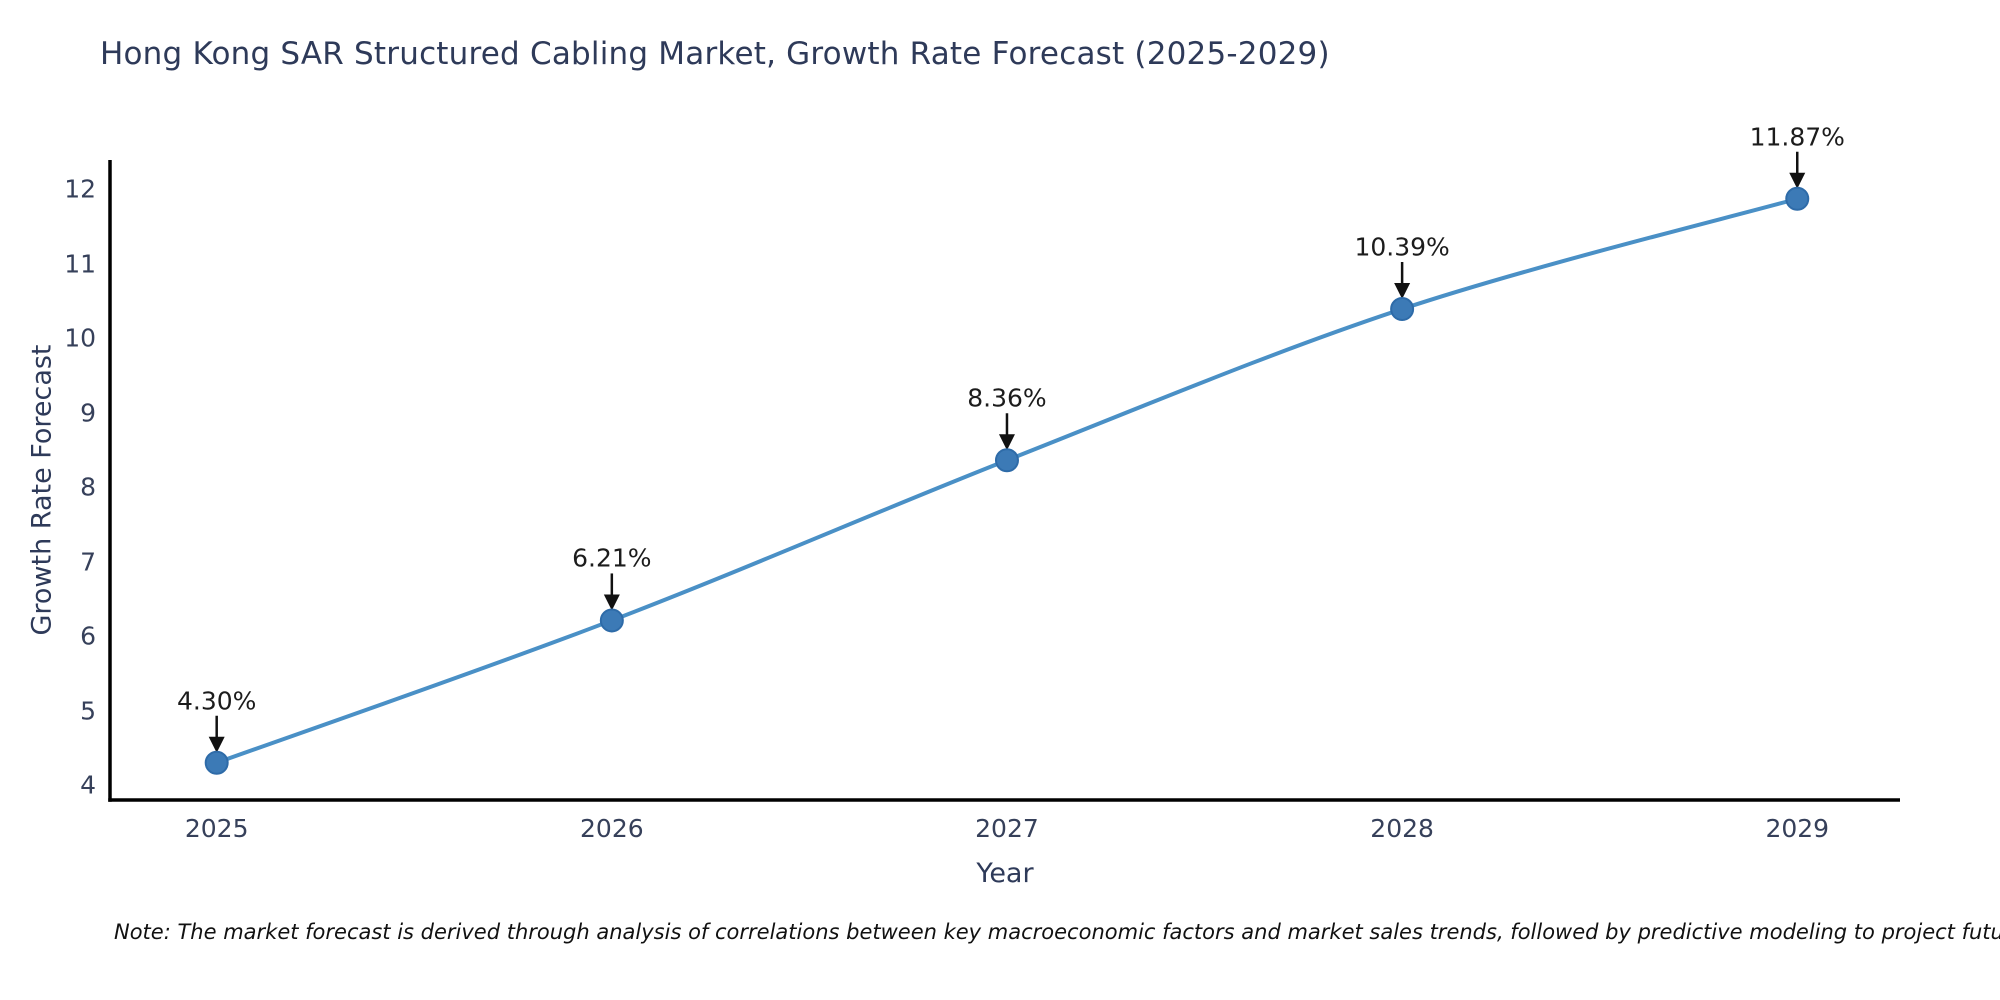 The height and width of the screenshot is (1000, 2000). What do you see at coordinates (88, 562) in the screenshot?
I see `y-axis-tick-label: 7` at bounding box center [88, 562].